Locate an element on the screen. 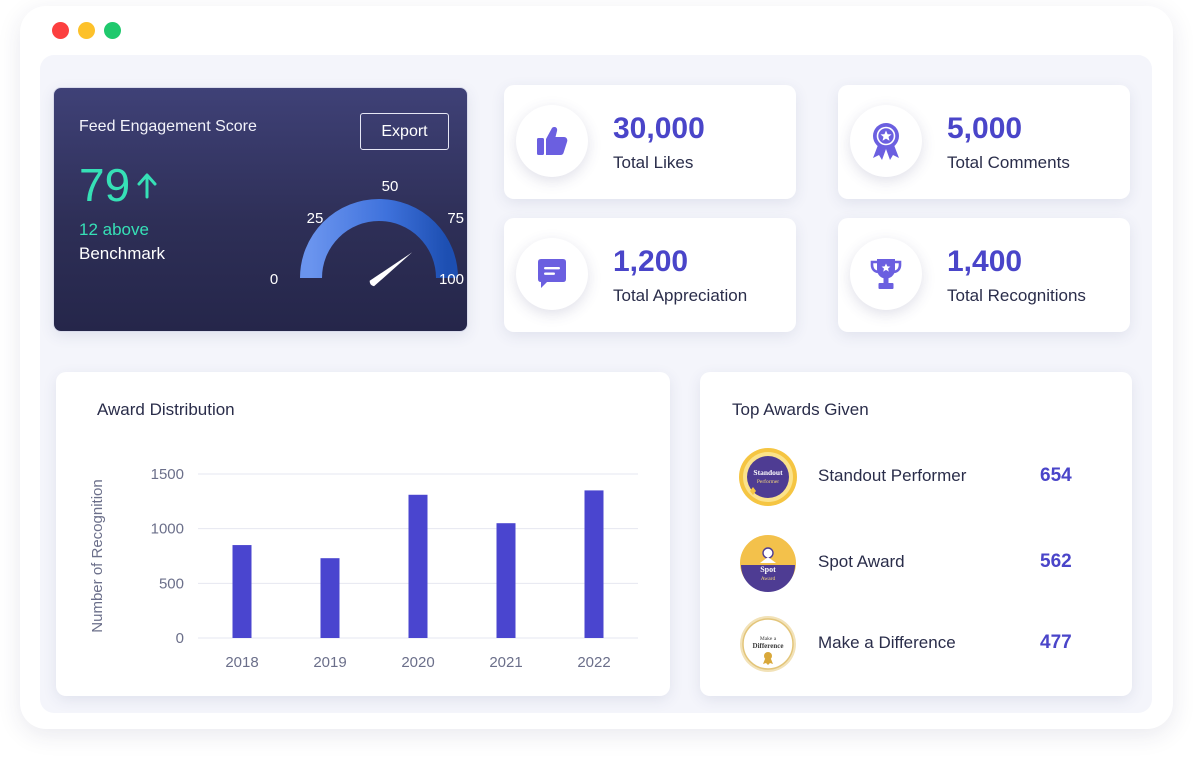 This screenshot has width=1193, height=765. window-controls is located at coordinates (86, 30).